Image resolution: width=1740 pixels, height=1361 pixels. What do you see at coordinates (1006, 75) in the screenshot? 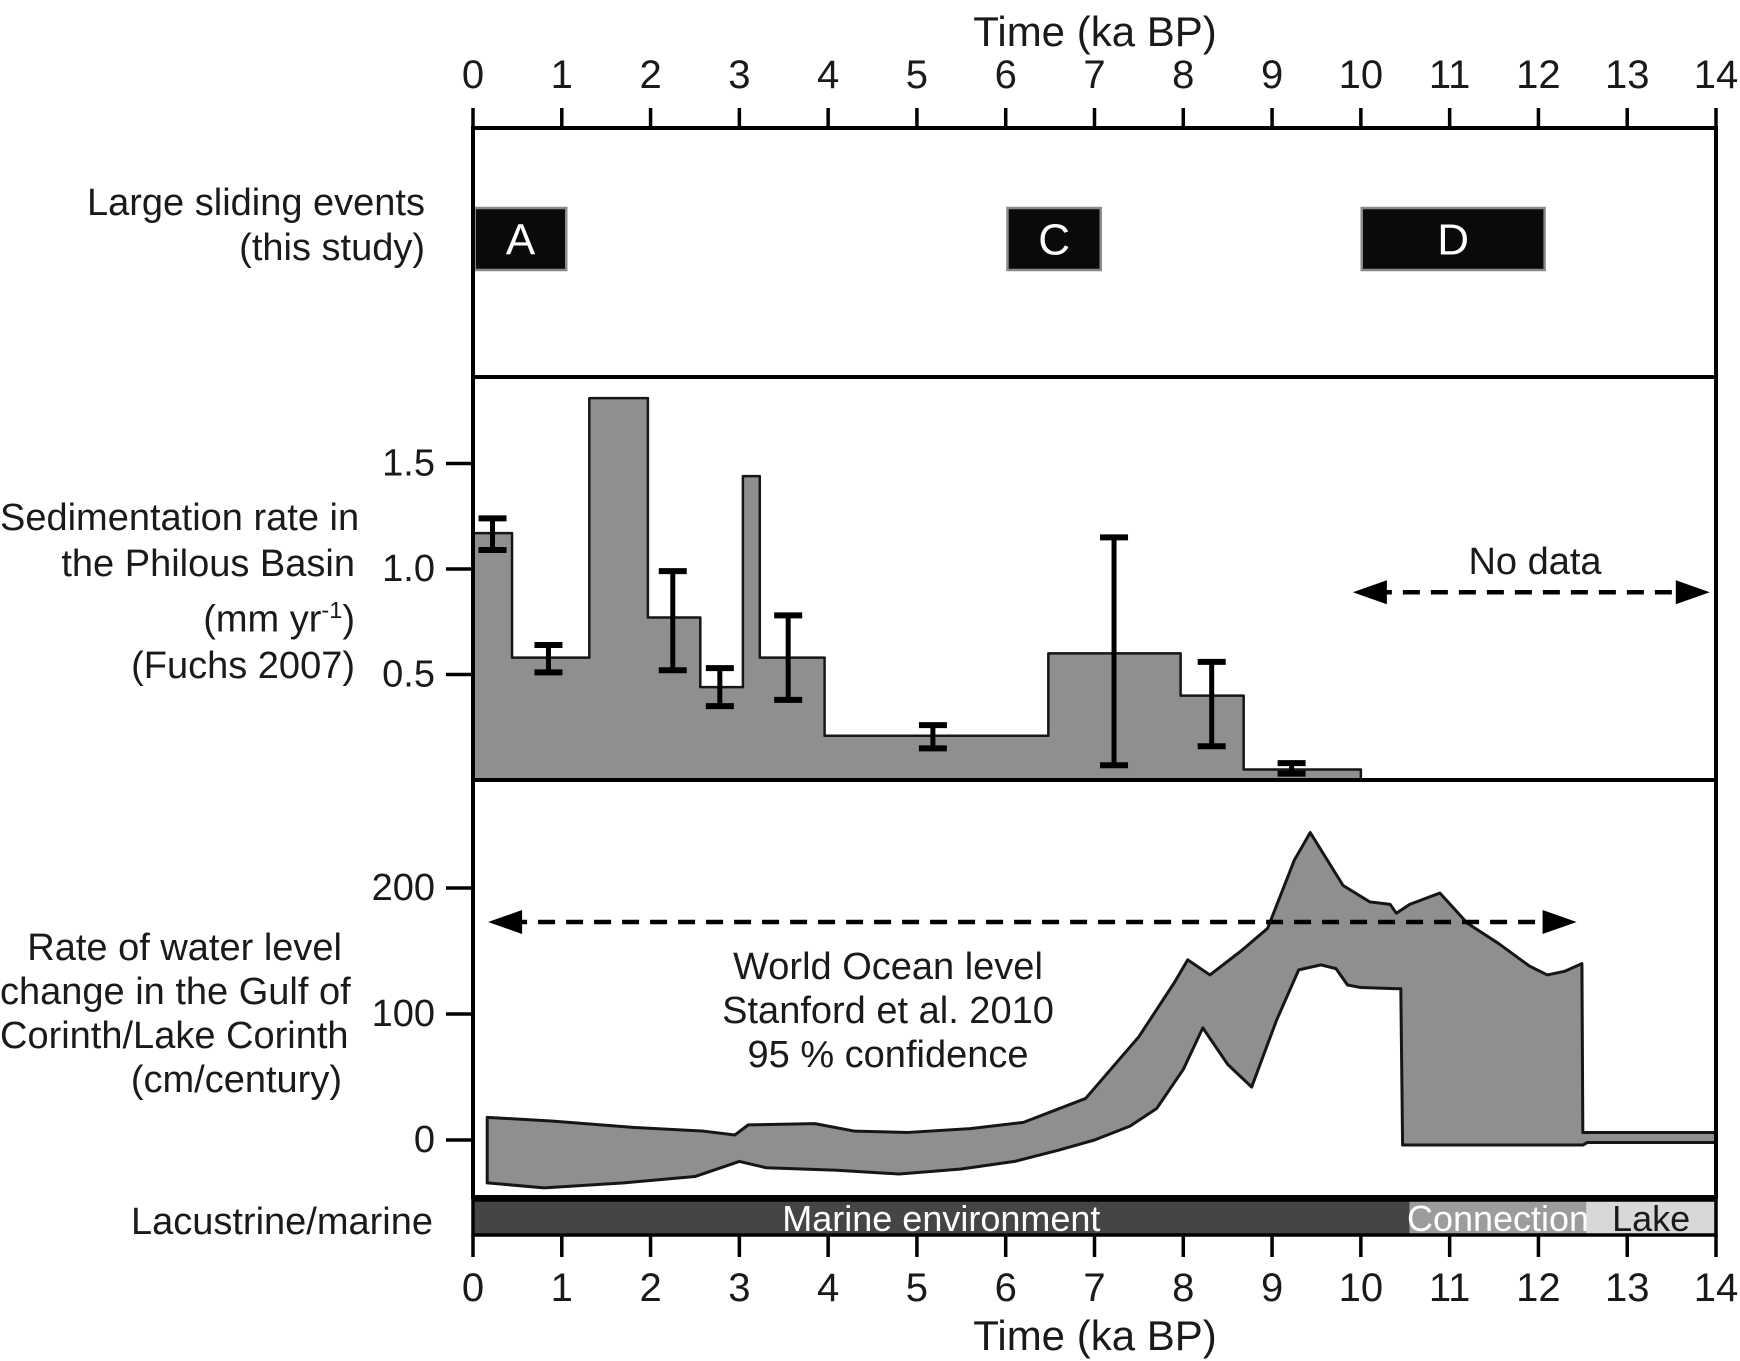
I see `top-axis-tick-label-6: 6` at bounding box center [1006, 75].